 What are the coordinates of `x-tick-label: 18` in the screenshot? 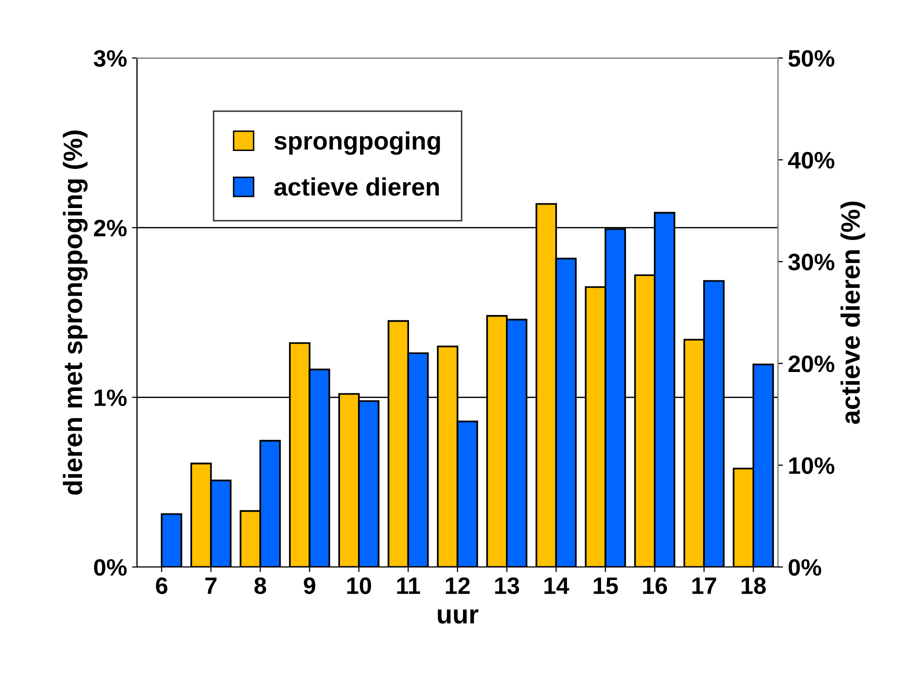 It's located at (754, 585).